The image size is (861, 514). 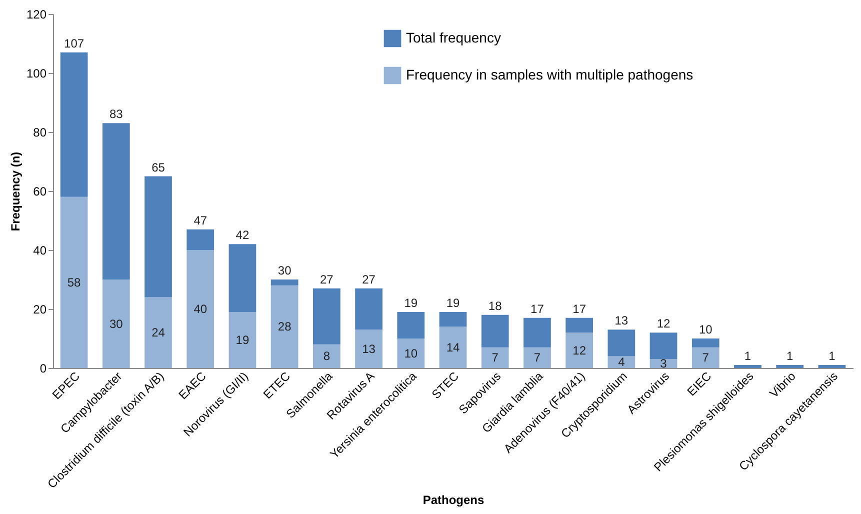 I want to click on data-label: 28, so click(x=285, y=327).